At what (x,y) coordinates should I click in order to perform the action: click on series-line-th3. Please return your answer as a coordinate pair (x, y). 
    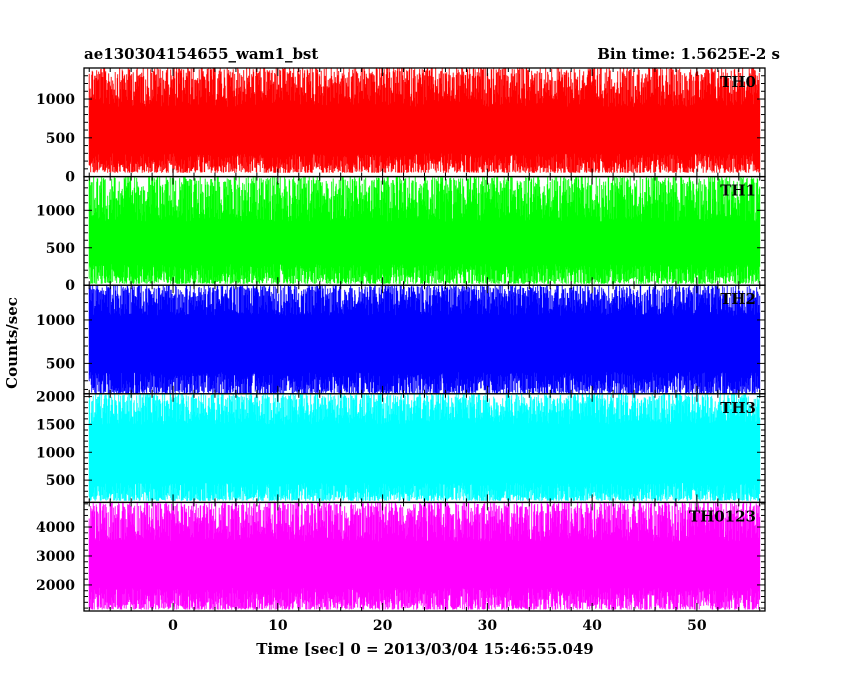
    Looking at the image, I should click on (424, 447).